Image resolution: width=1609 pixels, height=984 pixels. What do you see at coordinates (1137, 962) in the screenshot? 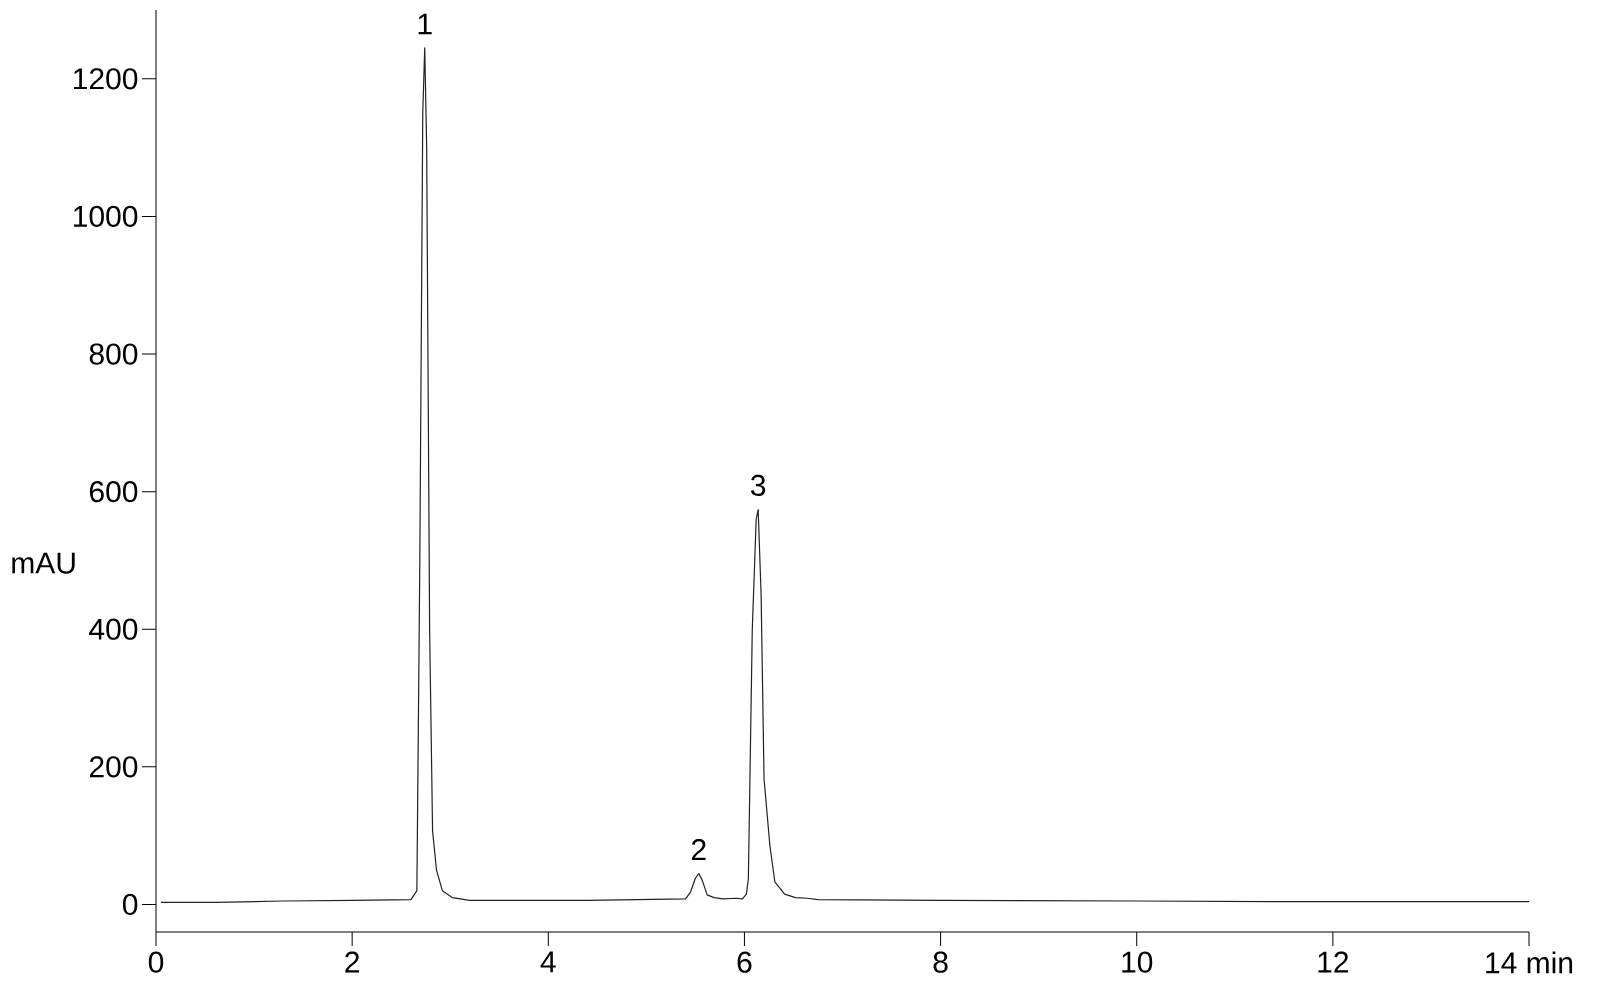
I see `x-tick-label: 10` at bounding box center [1137, 962].